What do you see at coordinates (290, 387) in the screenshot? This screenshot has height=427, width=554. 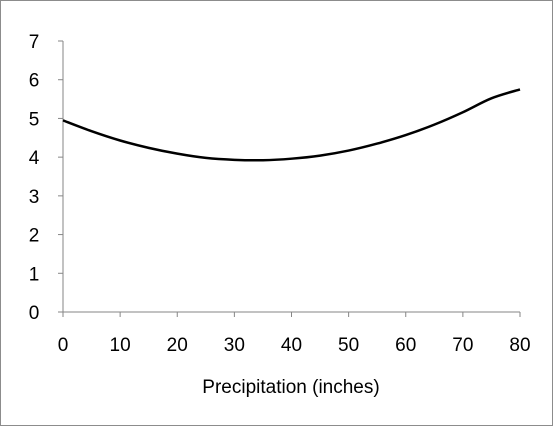 I see `x-axis-title: Precipitation (inches)` at bounding box center [290, 387].